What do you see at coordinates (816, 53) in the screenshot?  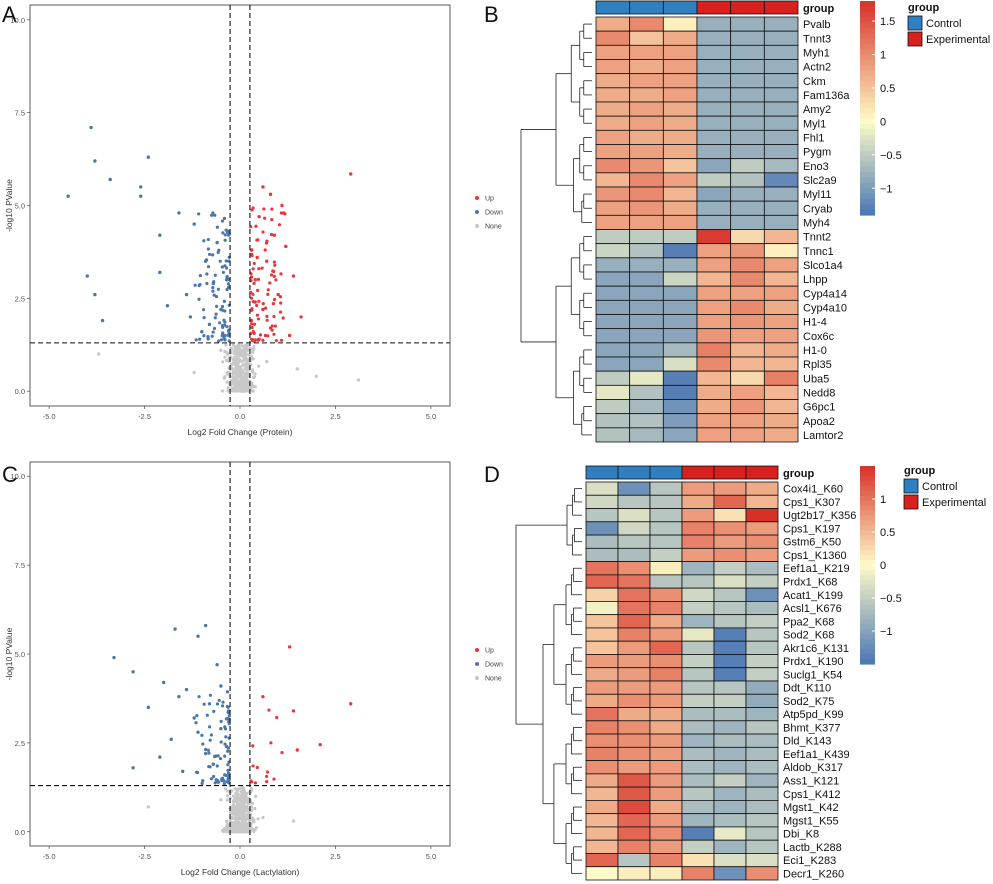 I see `row-label: Myh1` at bounding box center [816, 53].